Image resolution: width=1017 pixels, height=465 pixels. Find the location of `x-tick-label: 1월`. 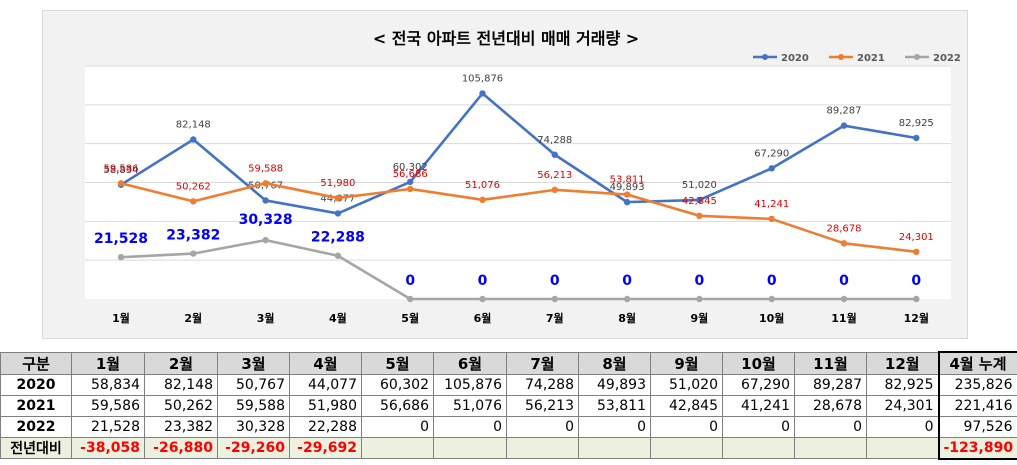

x-tick-label: 1월 is located at coordinates (121, 318).